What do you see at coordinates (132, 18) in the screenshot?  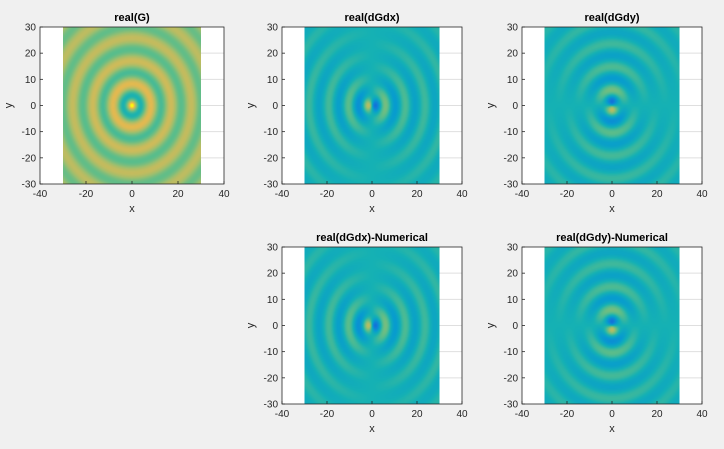 I see `chart-title: real(G)` at bounding box center [132, 18].